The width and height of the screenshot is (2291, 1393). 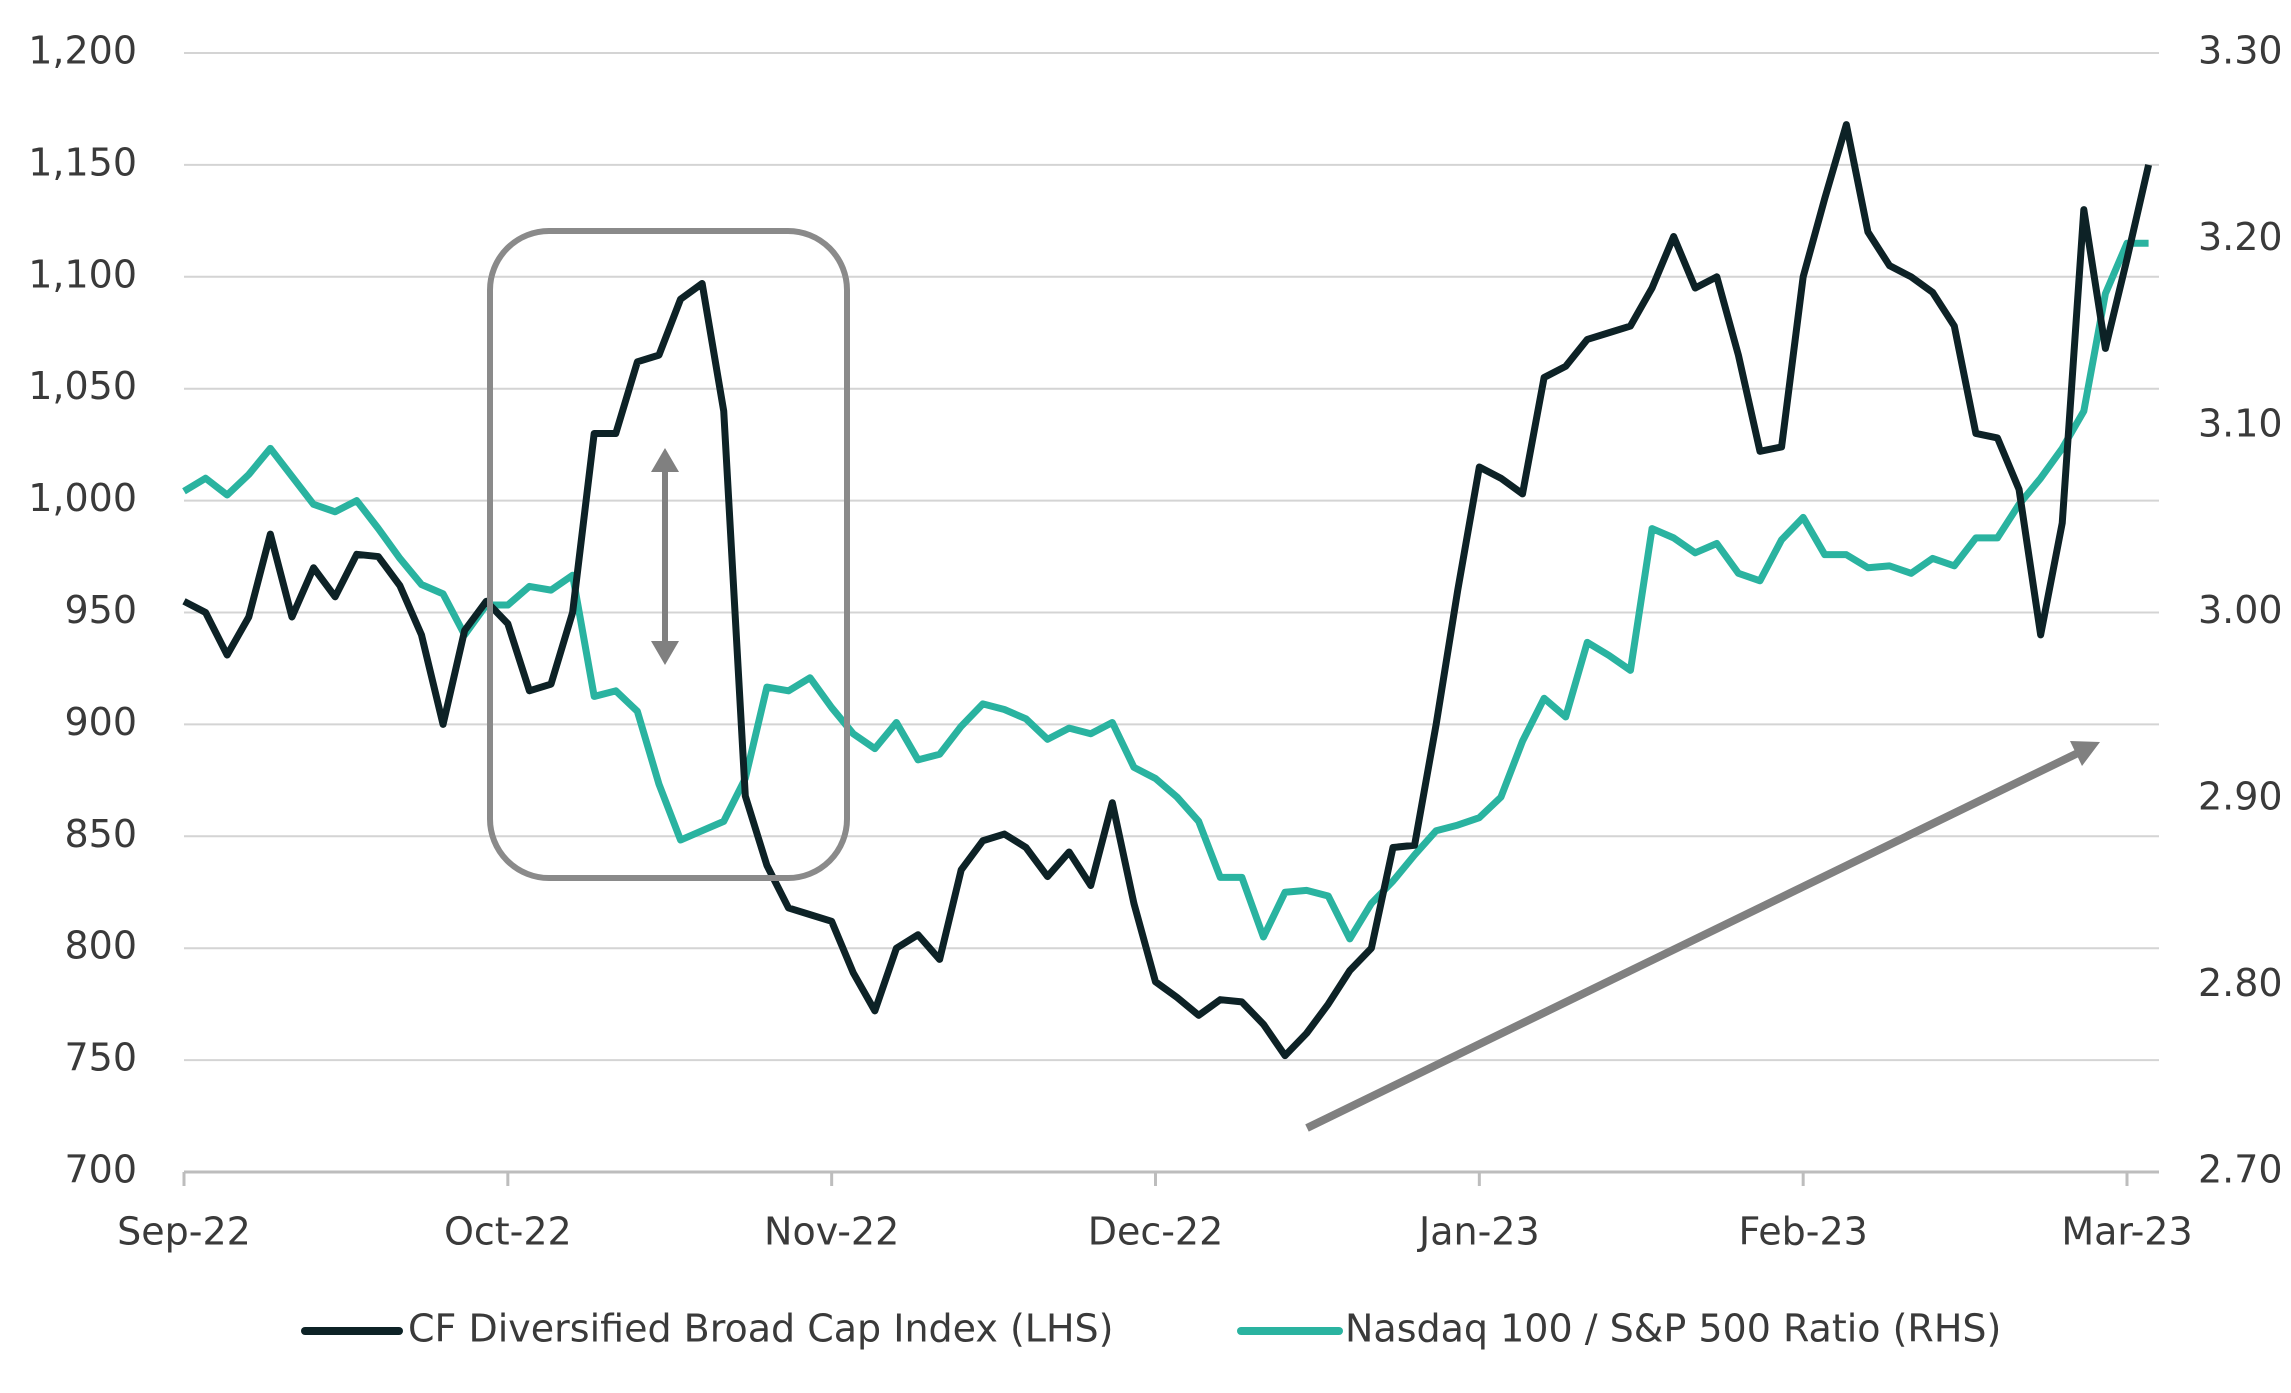 What do you see at coordinates (100, 946) in the screenshot?
I see `y-tick-label: 800` at bounding box center [100, 946].